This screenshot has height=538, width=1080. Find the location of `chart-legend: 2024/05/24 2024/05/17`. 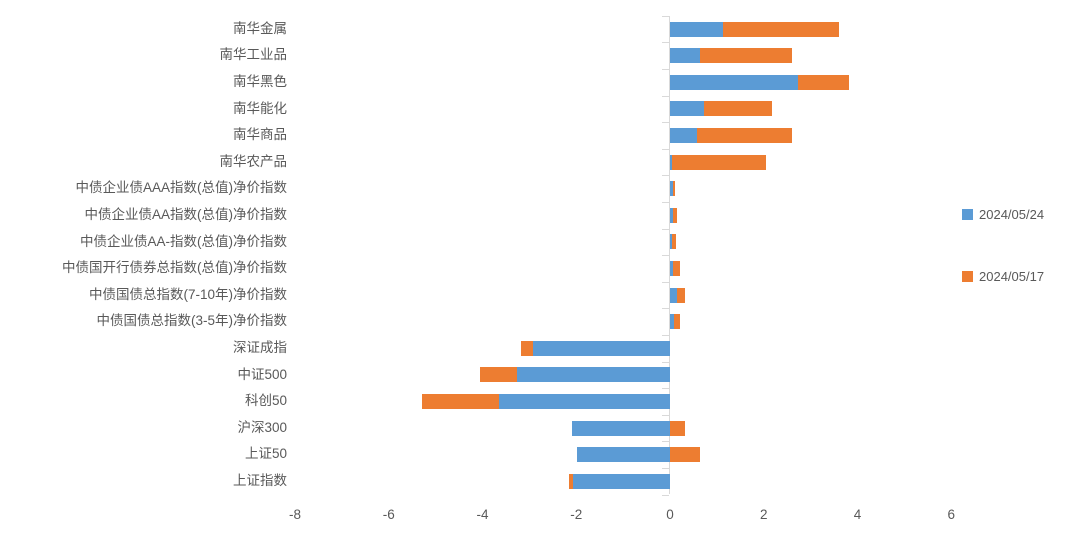

chart-legend: 2024/05/24 2024/05/17 is located at coordinates (1003, 245).